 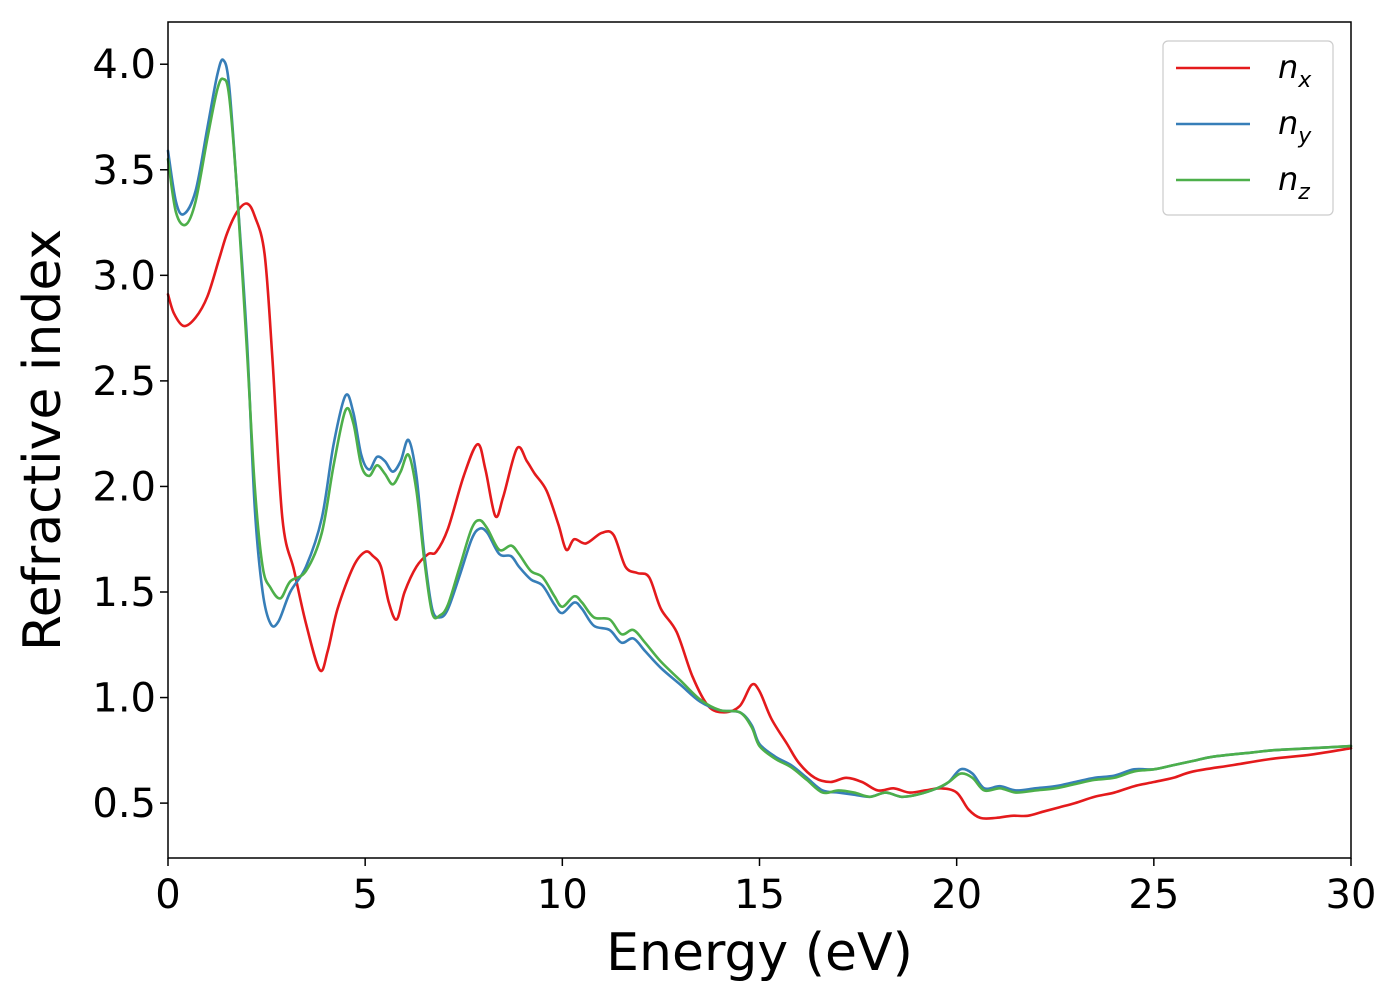 What do you see at coordinates (124, 699) in the screenshot?
I see `y-tick-label: 1.0` at bounding box center [124, 699].